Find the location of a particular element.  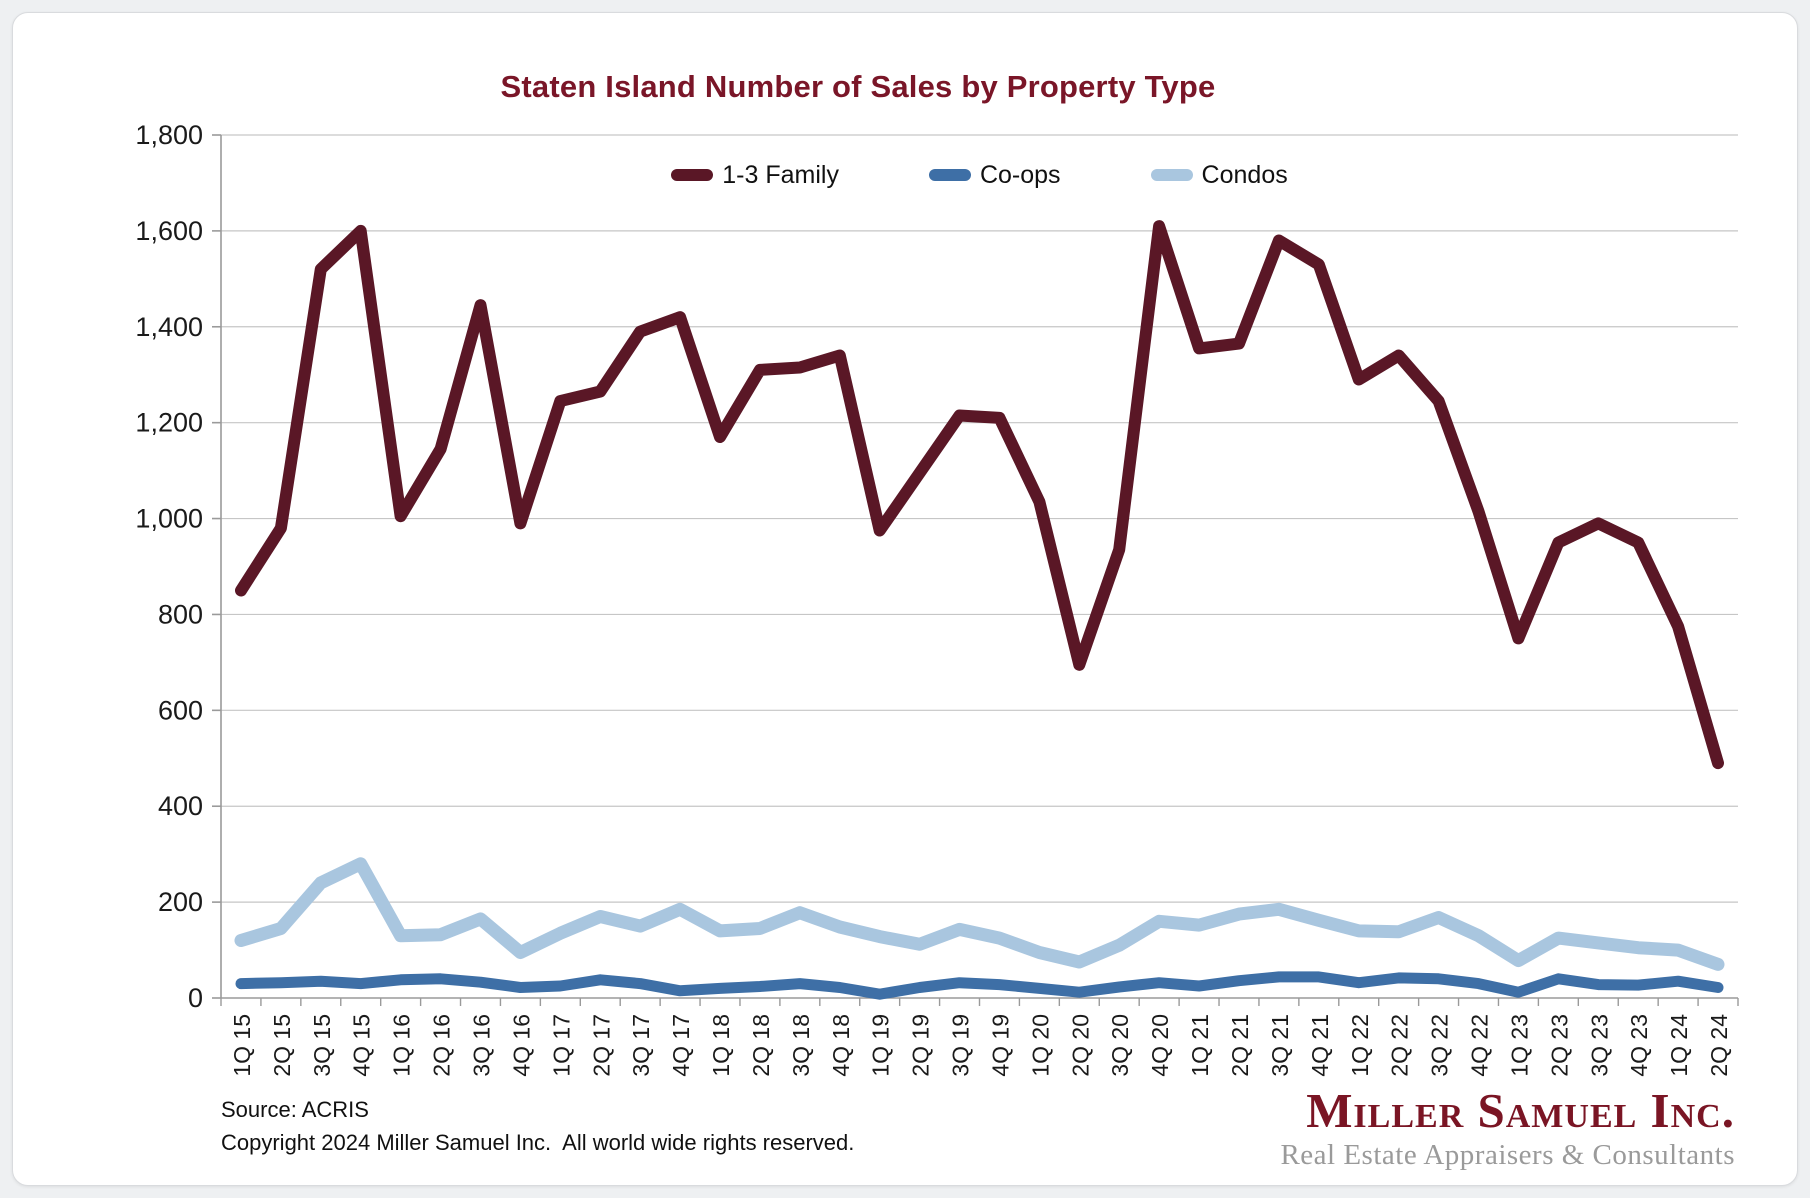

x-axis-label: 3Q 21 is located at coordinates (1280, 1045).